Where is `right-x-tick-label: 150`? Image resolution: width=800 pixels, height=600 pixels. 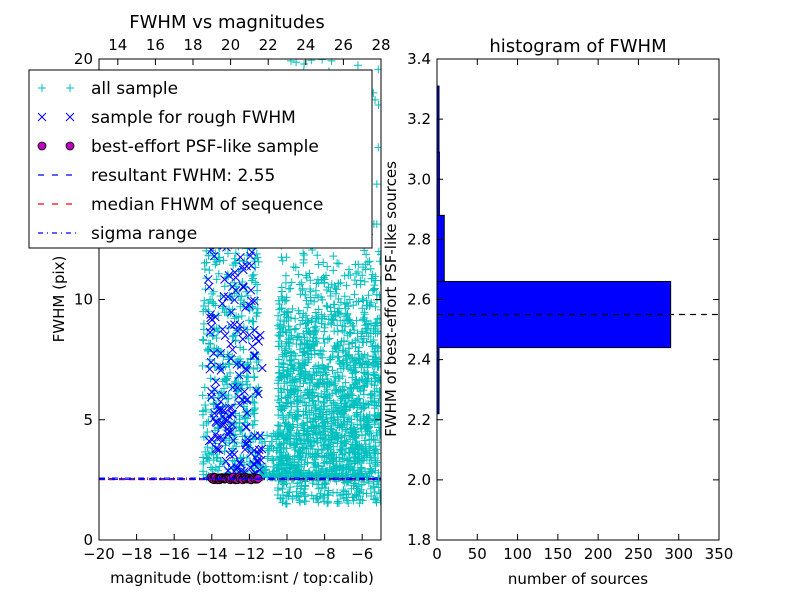
right-x-tick-label: 150 is located at coordinates (558, 554).